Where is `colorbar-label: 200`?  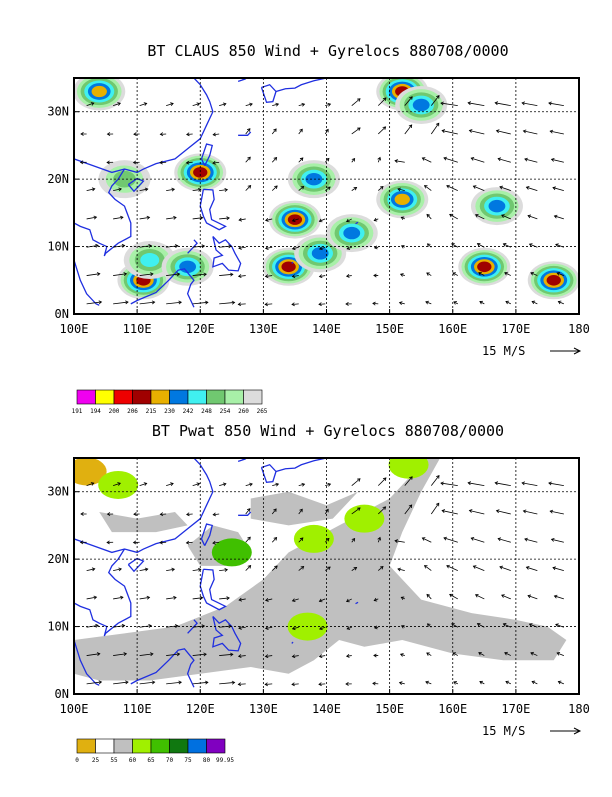 colorbar-label: 200 is located at coordinates (114, 411).